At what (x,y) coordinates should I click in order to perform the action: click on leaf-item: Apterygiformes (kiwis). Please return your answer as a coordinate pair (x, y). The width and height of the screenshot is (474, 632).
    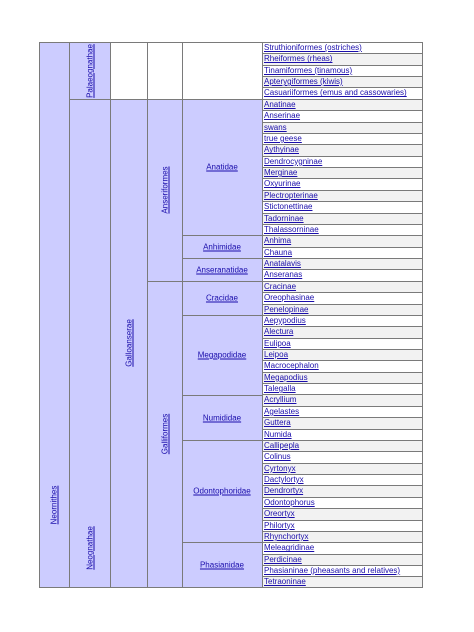
    Looking at the image, I should click on (342, 82).